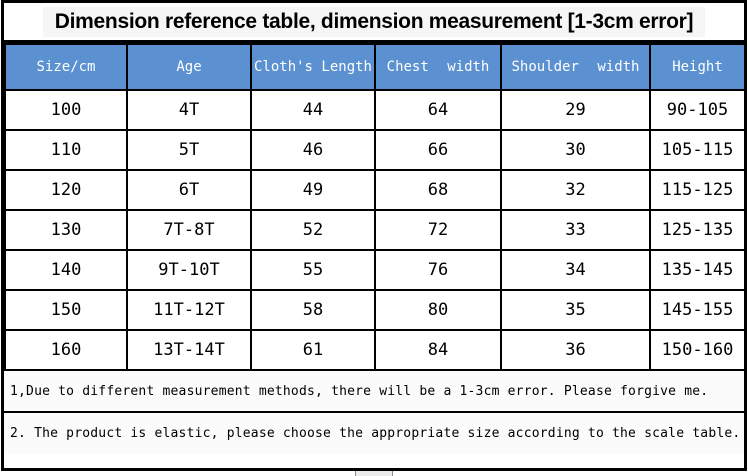 The height and width of the screenshot is (476, 748). I want to click on cell-chest-width: 84, so click(438, 350).